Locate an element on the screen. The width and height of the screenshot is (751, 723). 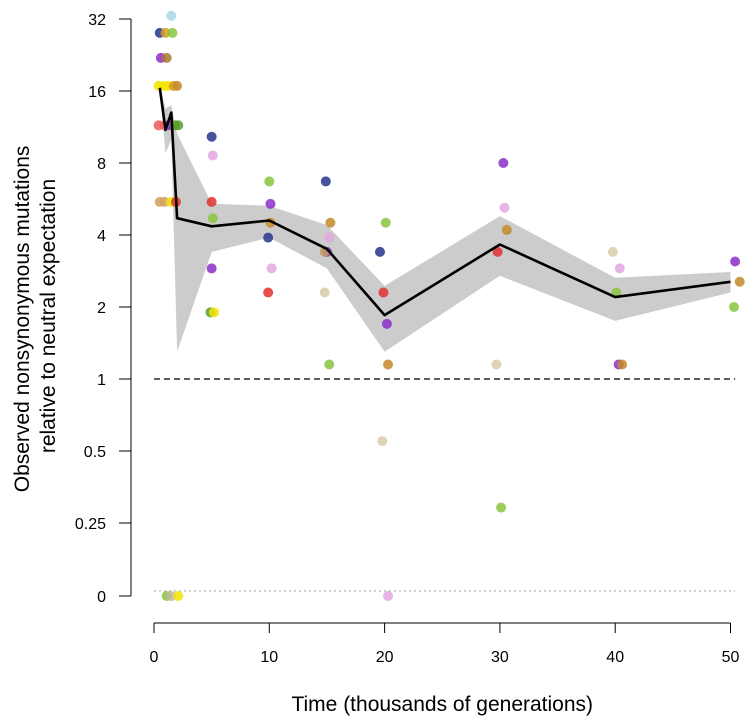
y-tick-label: 4 is located at coordinates (101, 236).